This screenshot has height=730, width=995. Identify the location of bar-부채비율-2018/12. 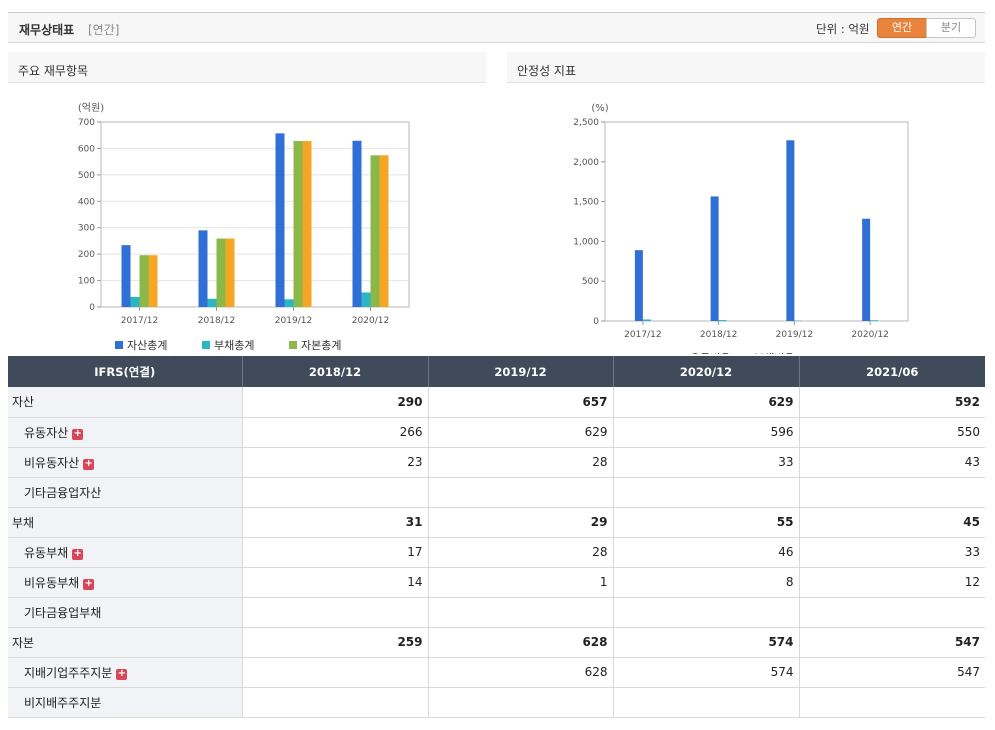
(722, 320).